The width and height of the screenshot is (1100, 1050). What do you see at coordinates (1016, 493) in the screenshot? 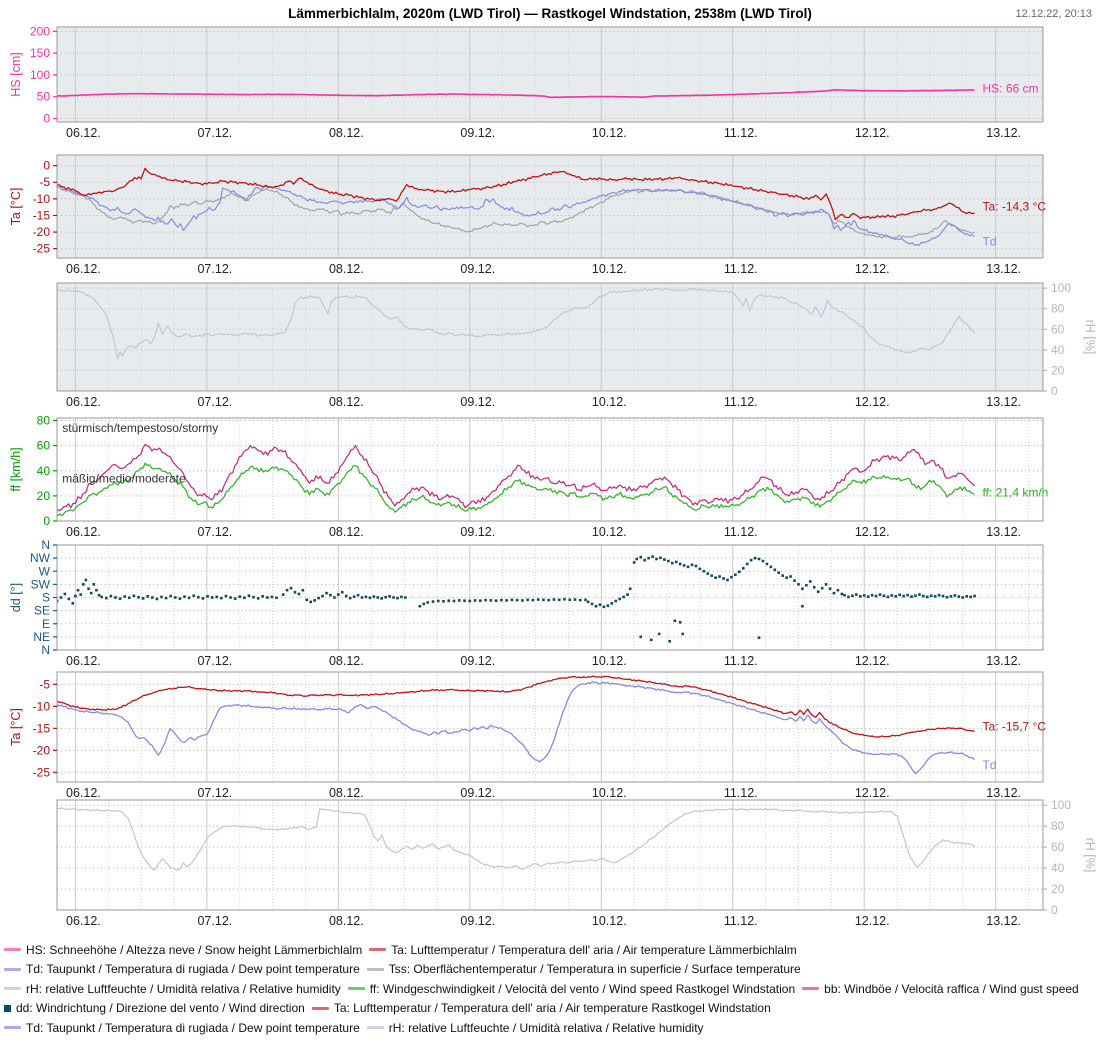
I see `annotation-label: ff: 21,4 km/h` at bounding box center [1016, 493].